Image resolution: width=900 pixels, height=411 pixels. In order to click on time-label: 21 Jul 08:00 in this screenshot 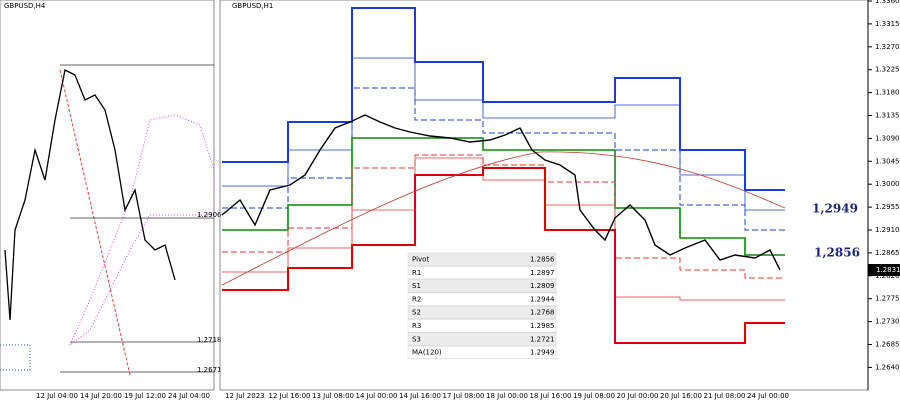, I will do `click(725, 396)`.